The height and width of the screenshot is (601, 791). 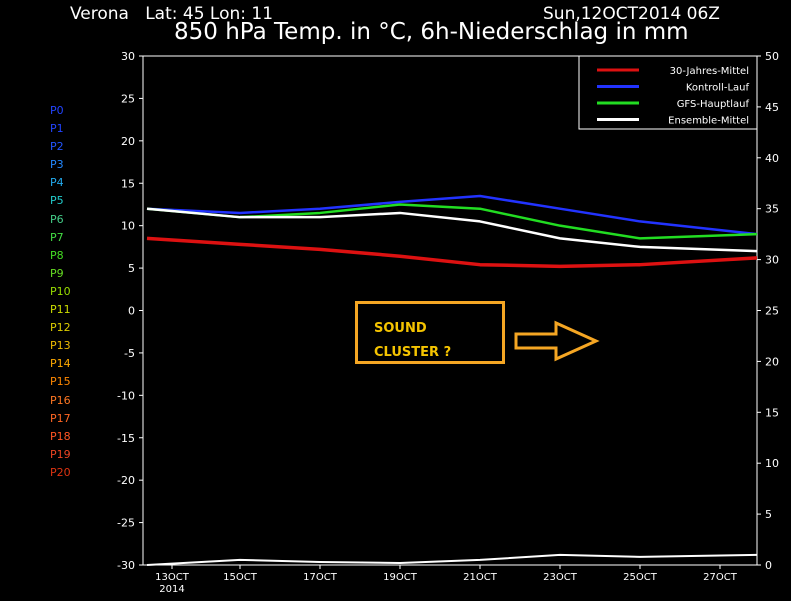 I want to click on member-label: P15, so click(x=60, y=382).